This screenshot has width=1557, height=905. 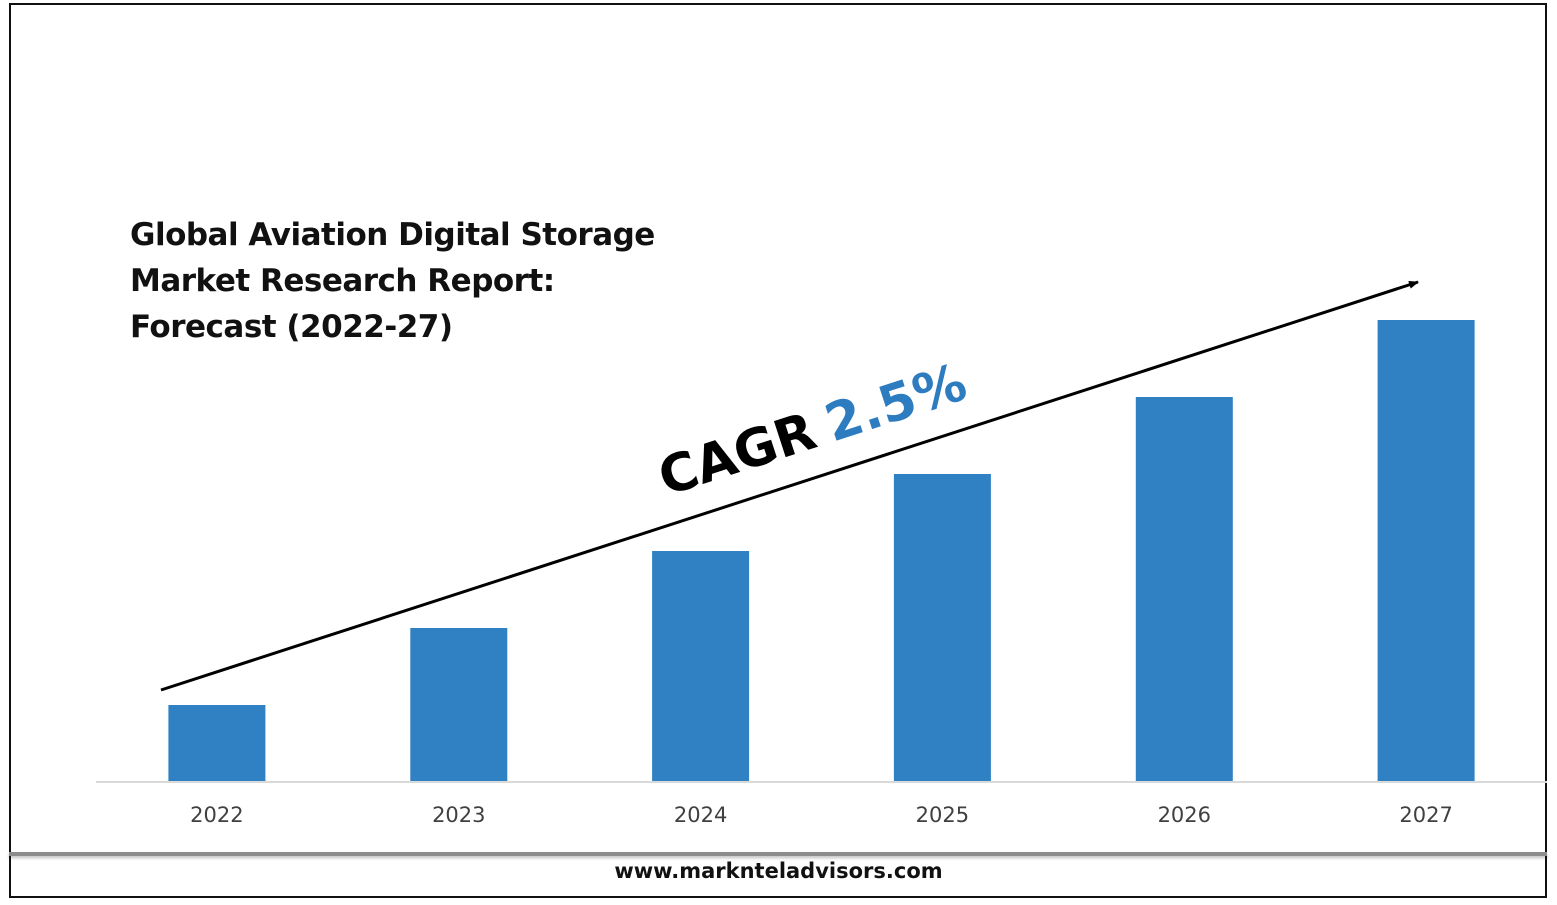 What do you see at coordinates (291, 327) in the screenshot?
I see `title-line-3: Forecast (2022-27)` at bounding box center [291, 327].